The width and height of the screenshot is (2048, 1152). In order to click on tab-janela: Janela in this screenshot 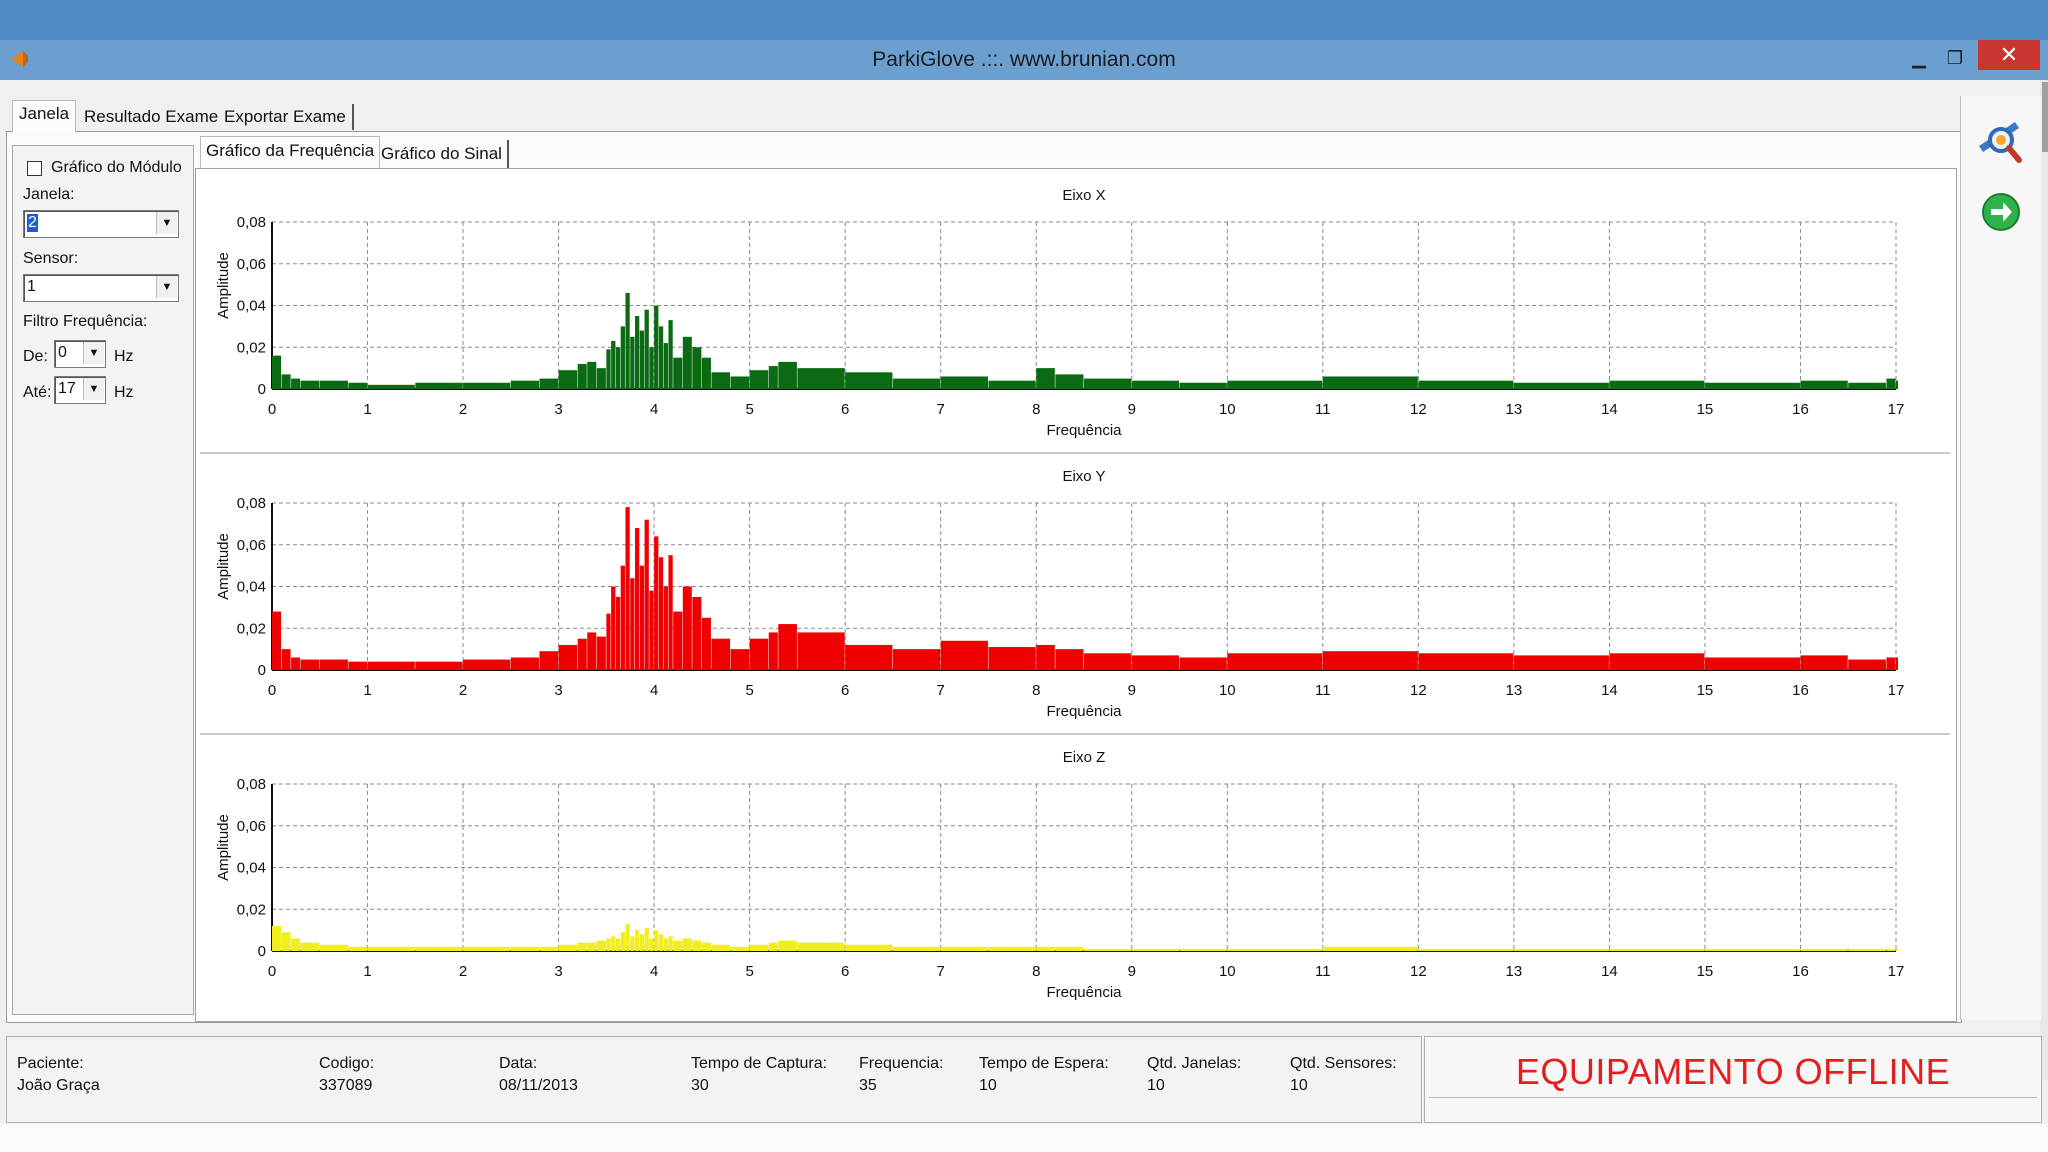, I will do `click(44, 116)`.